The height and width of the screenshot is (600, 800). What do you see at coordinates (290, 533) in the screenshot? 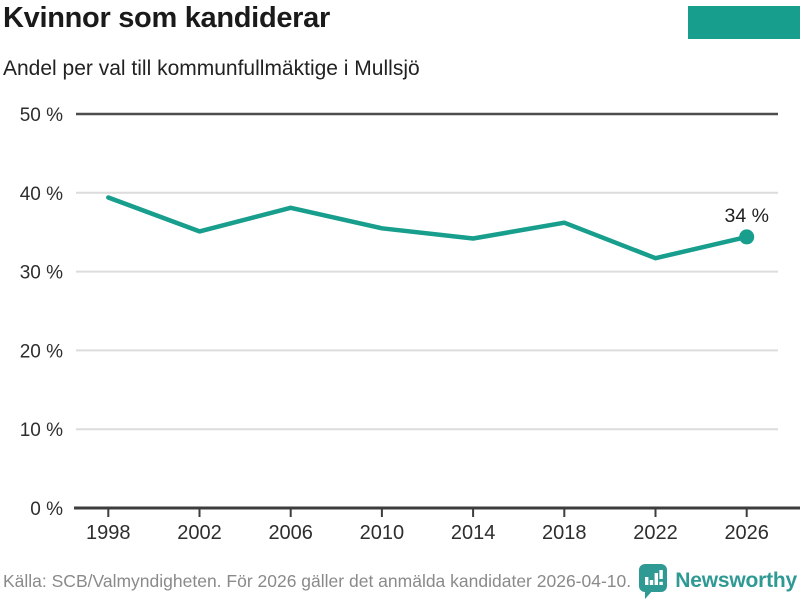
I see `x-axis-label: 2006` at bounding box center [290, 533].